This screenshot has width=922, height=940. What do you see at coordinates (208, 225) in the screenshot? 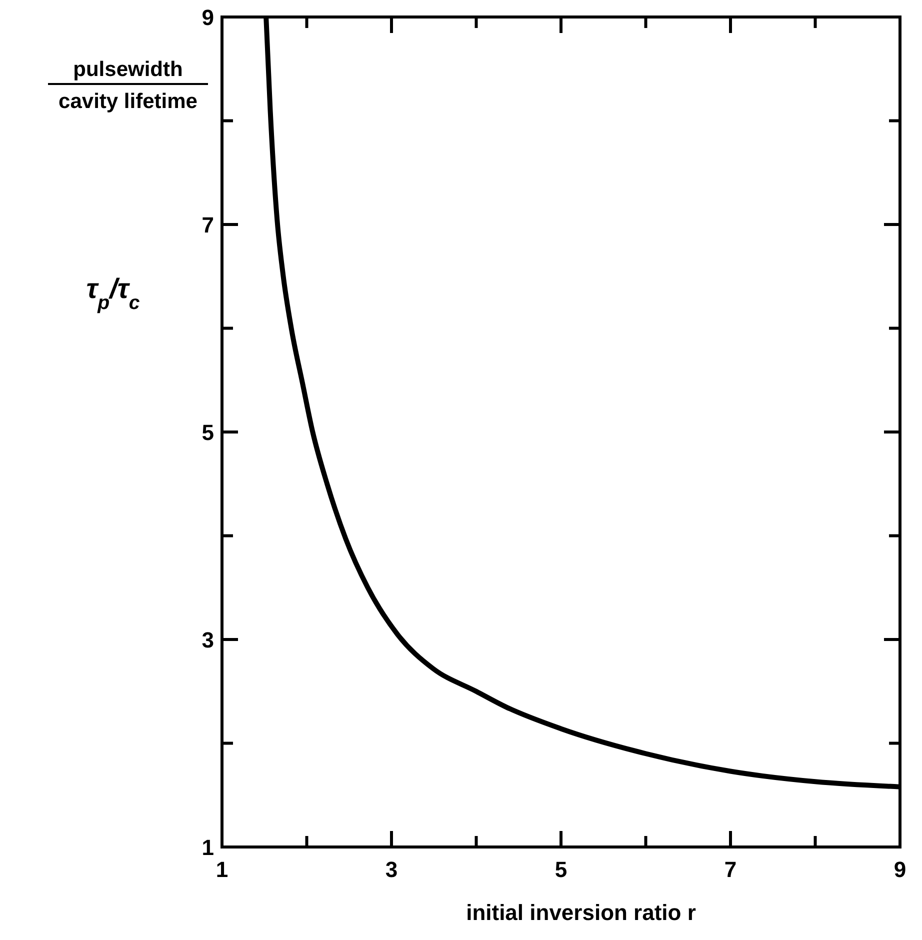
I see `y-tick-label: 7` at bounding box center [208, 225].